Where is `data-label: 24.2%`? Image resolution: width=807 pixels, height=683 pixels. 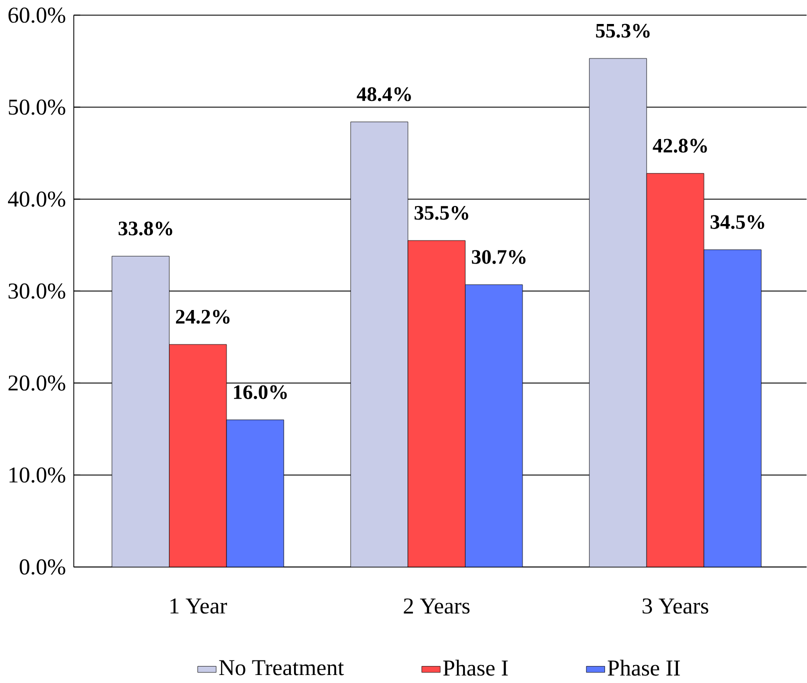
data-label: 24.2% is located at coordinates (203, 317).